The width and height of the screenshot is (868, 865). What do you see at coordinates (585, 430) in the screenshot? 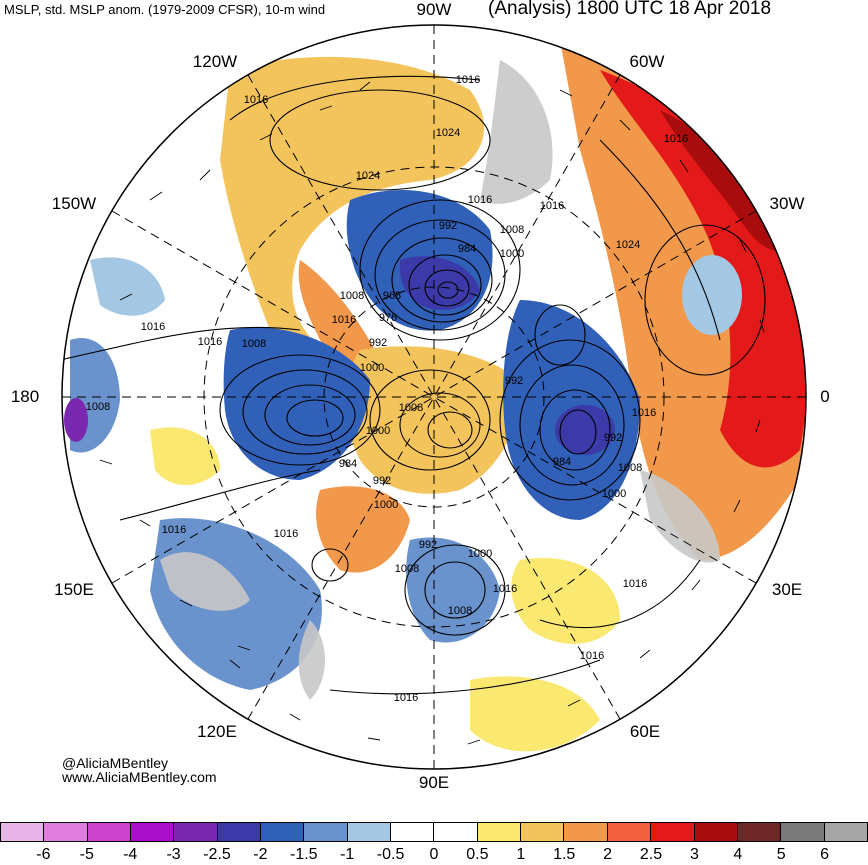
I see `low-anomaly-east-core` at bounding box center [585, 430].